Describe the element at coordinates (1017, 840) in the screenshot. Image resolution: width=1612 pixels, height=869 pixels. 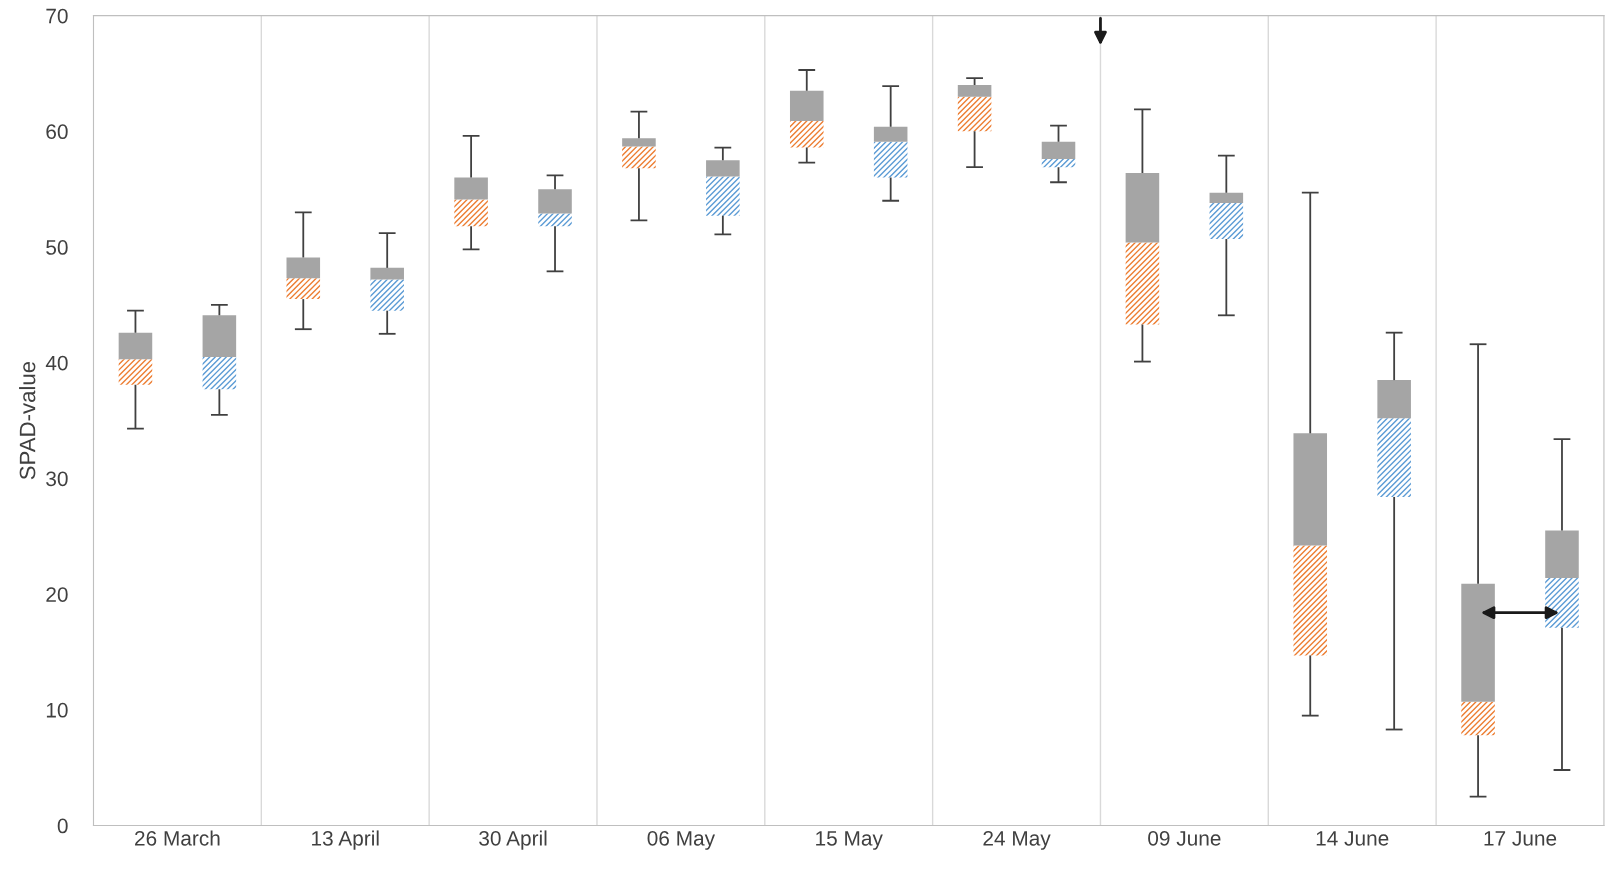
I see `x-tick-label: 24 May` at that location.